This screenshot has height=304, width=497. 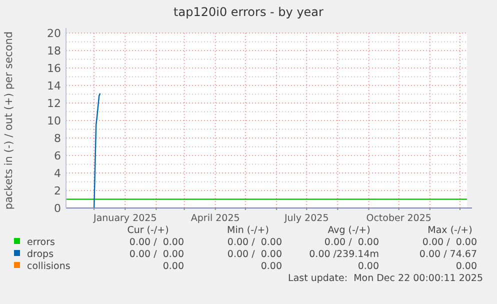 What do you see at coordinates (306, 218) in the screenshot?
I see `x-tick-label: July 2025` at bounding box center [306, 218].